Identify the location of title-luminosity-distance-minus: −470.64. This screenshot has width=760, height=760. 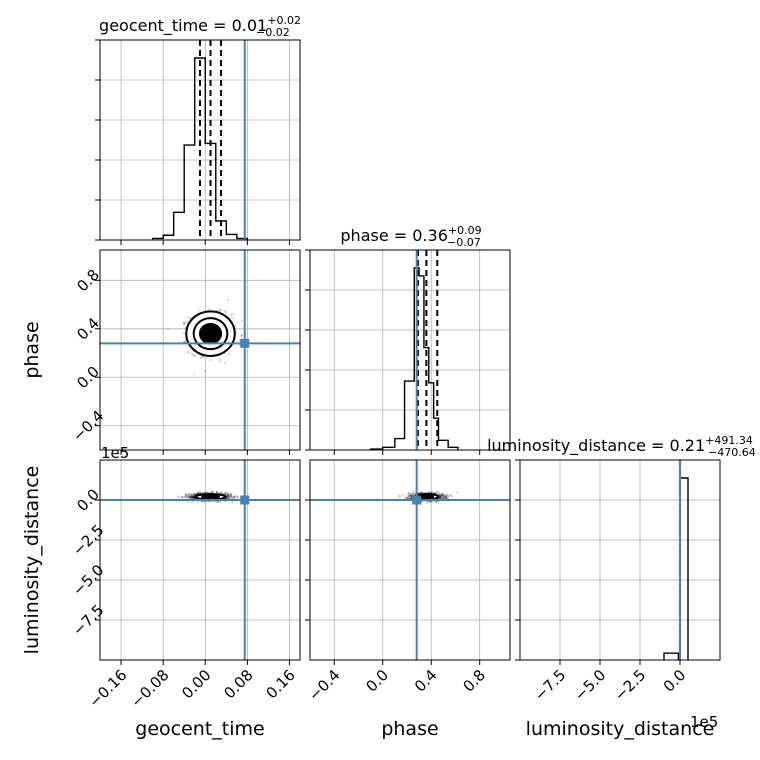
(732, 452).